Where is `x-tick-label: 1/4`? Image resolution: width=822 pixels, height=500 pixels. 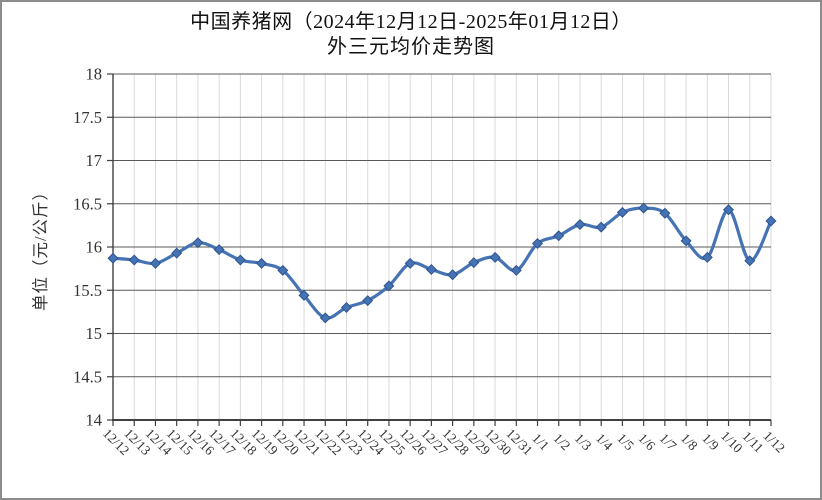 x-tick-label: 1/4 is located at coordinates (604, 441).